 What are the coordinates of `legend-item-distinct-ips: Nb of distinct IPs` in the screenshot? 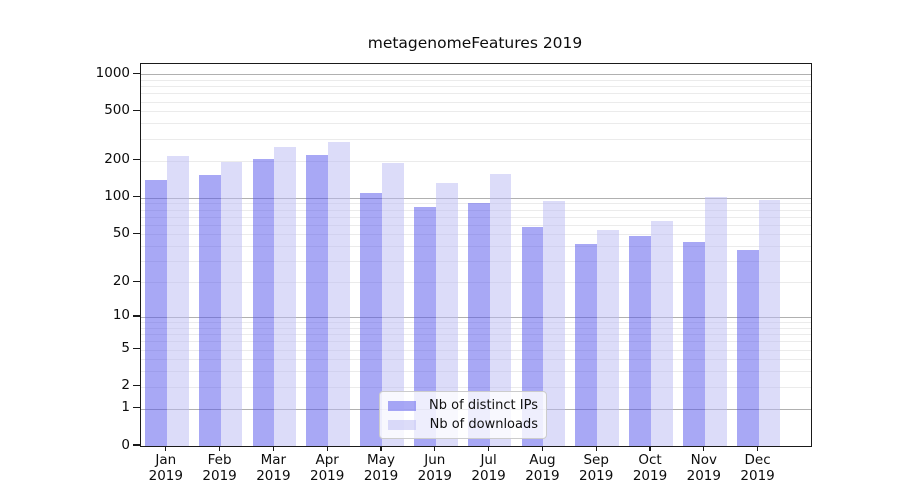 It's located at (463, 405).